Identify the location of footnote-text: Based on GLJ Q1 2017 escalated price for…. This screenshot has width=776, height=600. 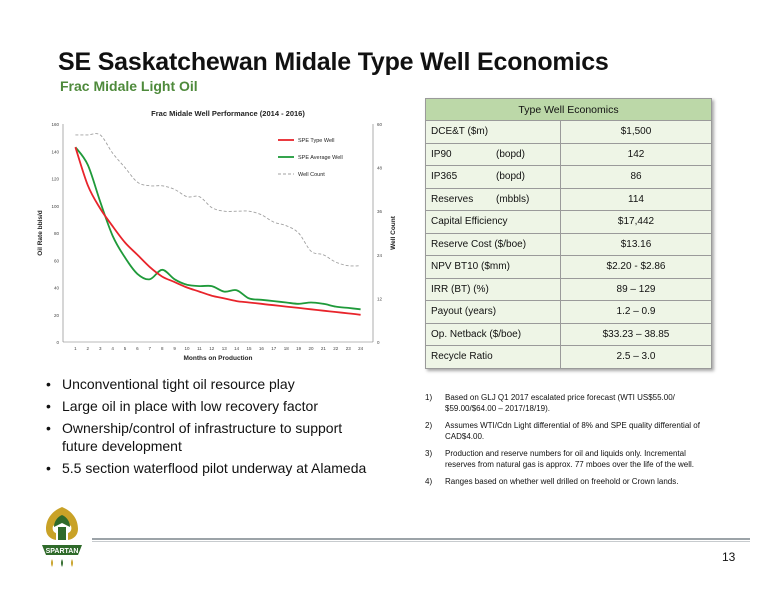
(560, 403).